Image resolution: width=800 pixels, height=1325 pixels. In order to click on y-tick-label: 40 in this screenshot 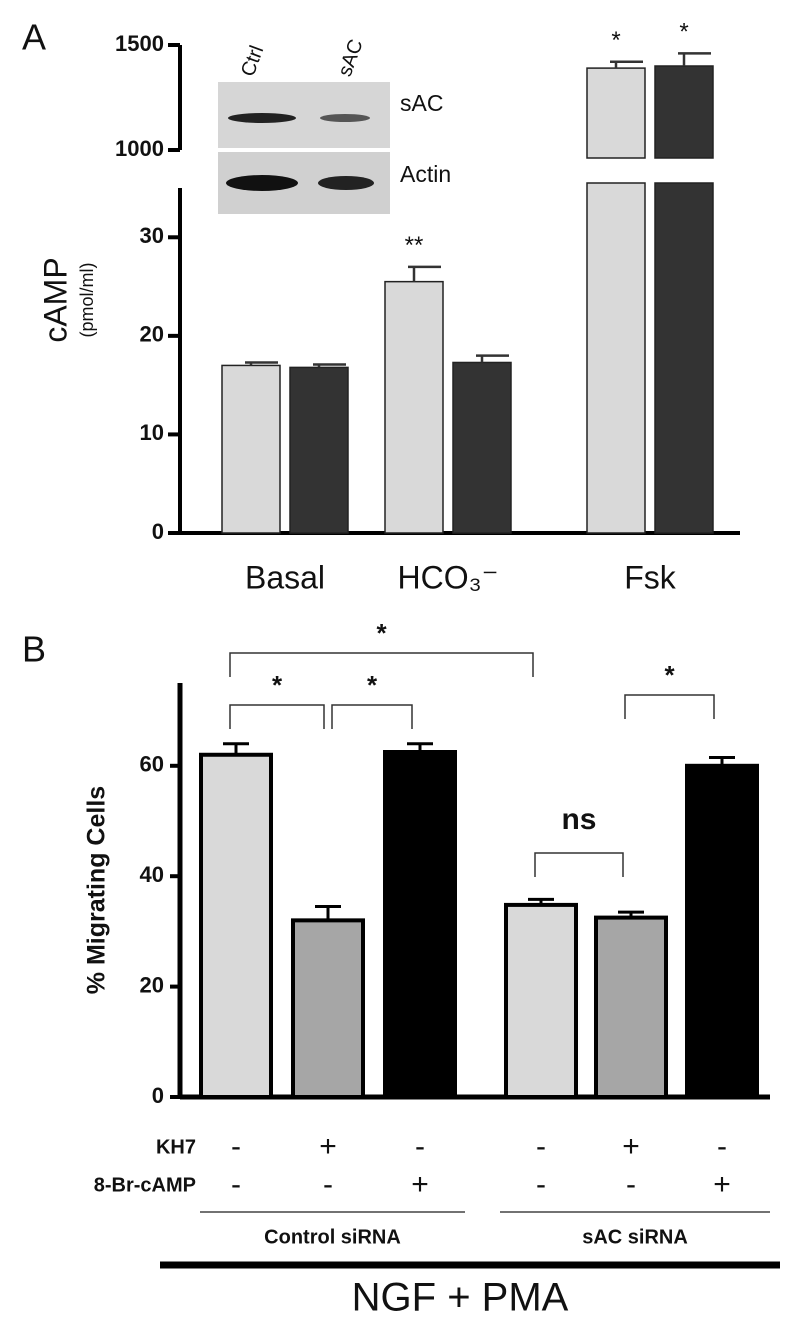, I will do `click(152, 874)`.